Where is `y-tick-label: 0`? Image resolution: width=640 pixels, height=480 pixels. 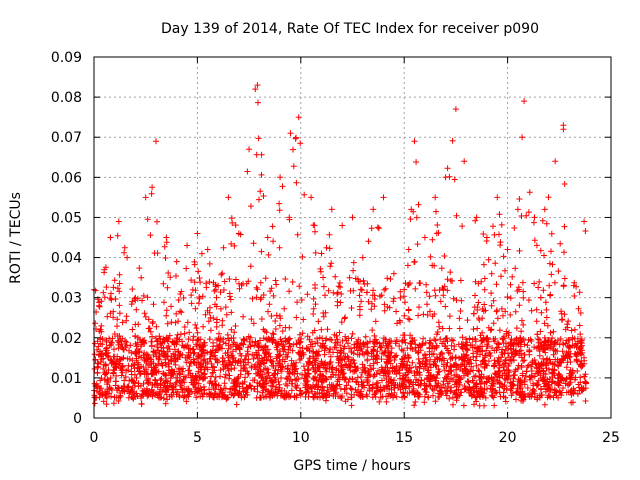
y-tick-label: 0 is located at coordinates (77, 419).